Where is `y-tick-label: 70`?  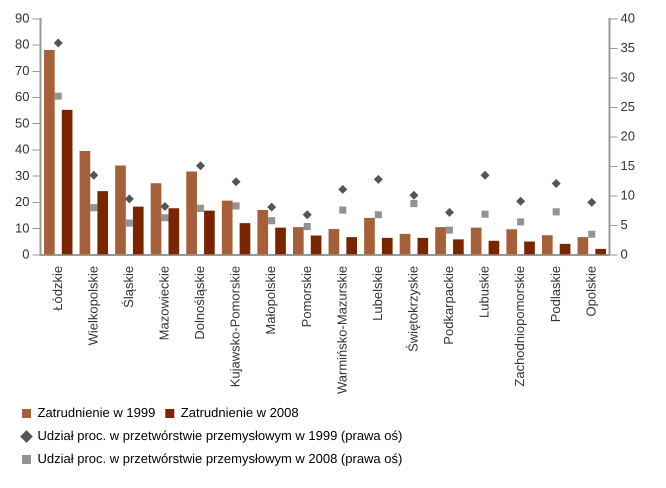 y-tick-label: 70 is located at coordinates (22, 70).